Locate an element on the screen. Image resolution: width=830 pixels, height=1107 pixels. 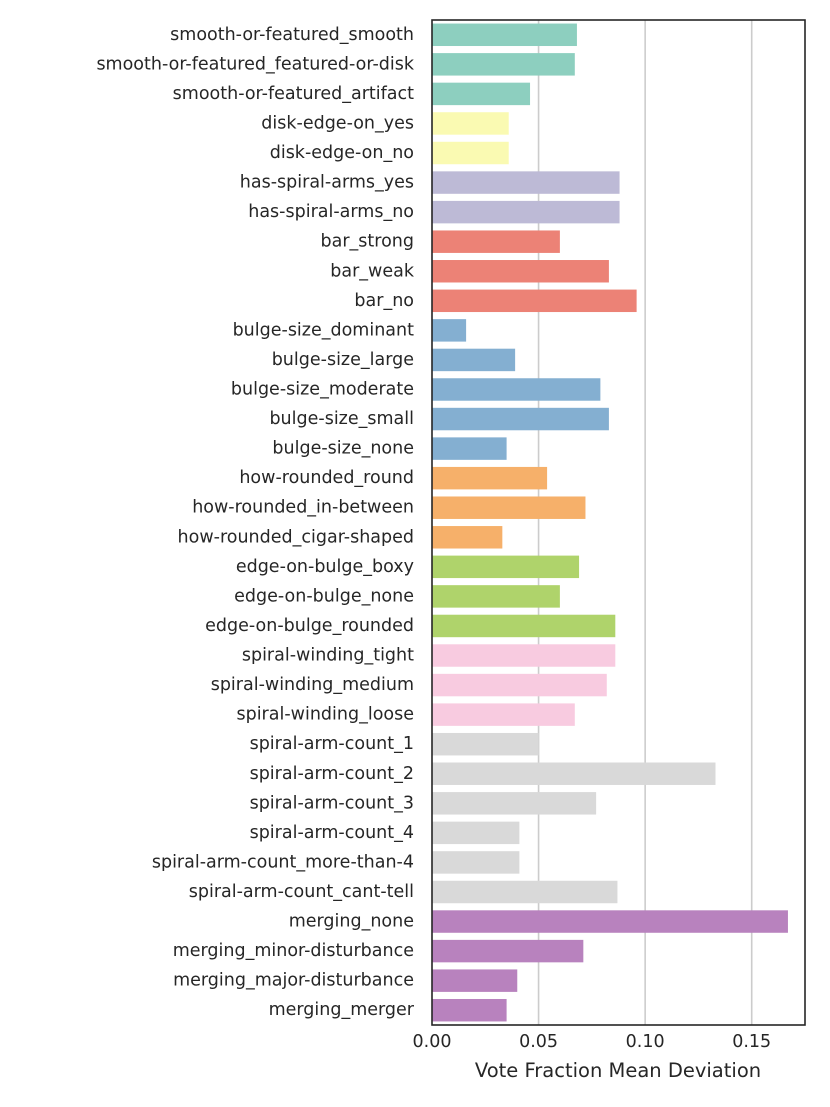
category-label: disk-edge-on_yes is located at coordinates (337, 123).